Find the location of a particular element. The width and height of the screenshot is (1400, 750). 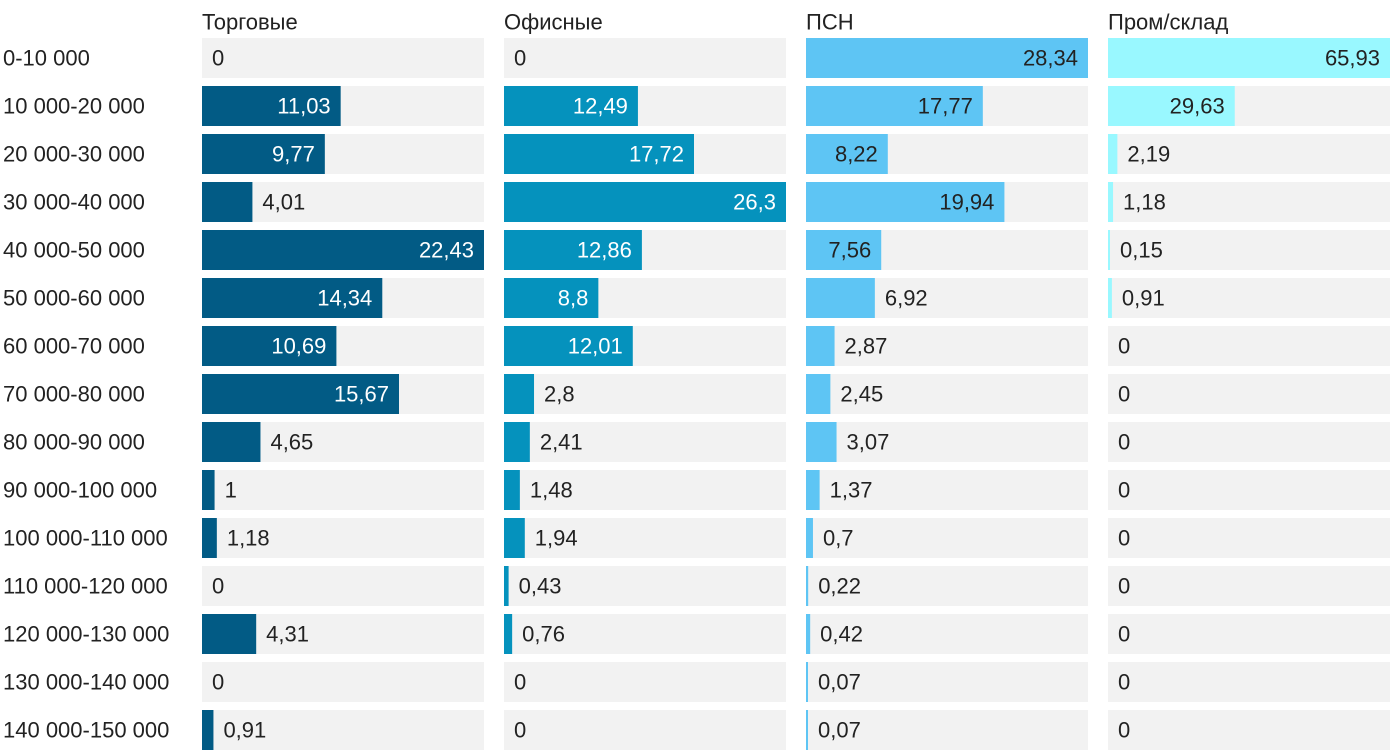

data-label: 29,63 is located at coordinates (1197, 106).